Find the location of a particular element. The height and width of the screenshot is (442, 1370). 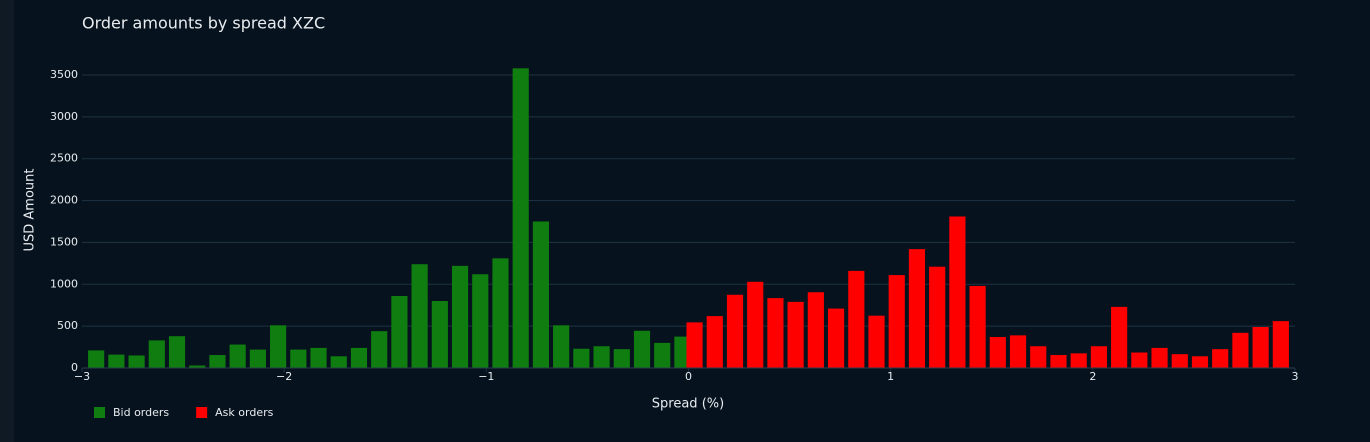

x-tick-label: −2 is located at coordinates (284, 376).